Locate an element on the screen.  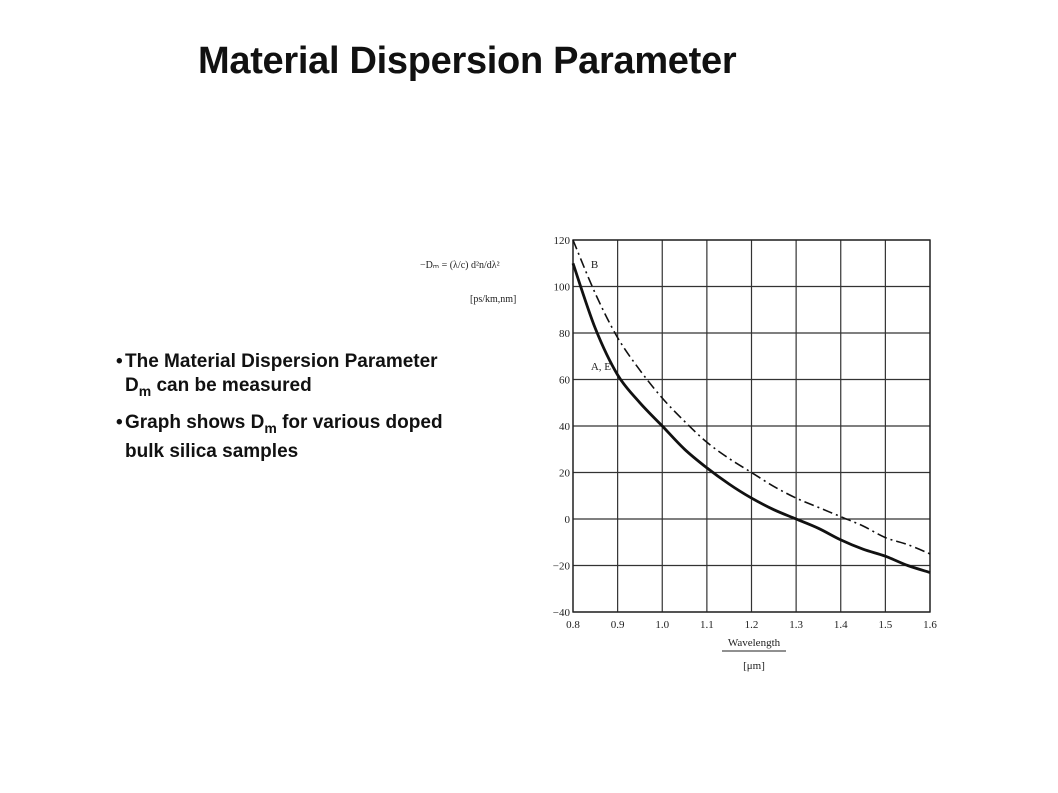
y-tick-label: 40 is located at coordinates (565, 427).